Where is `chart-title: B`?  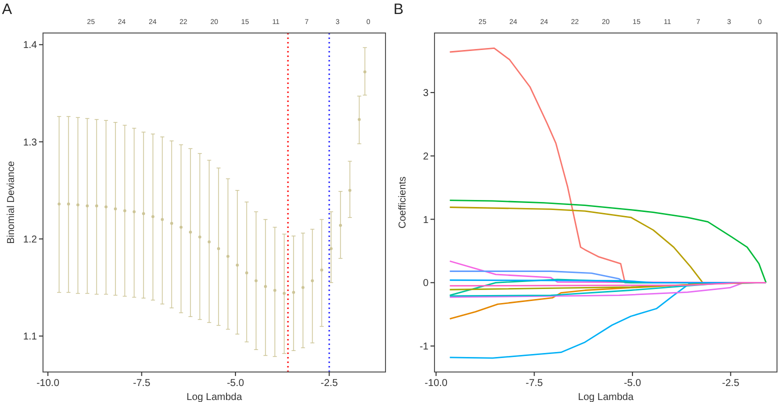
chart-title: B is located at coordinates (399, 9).